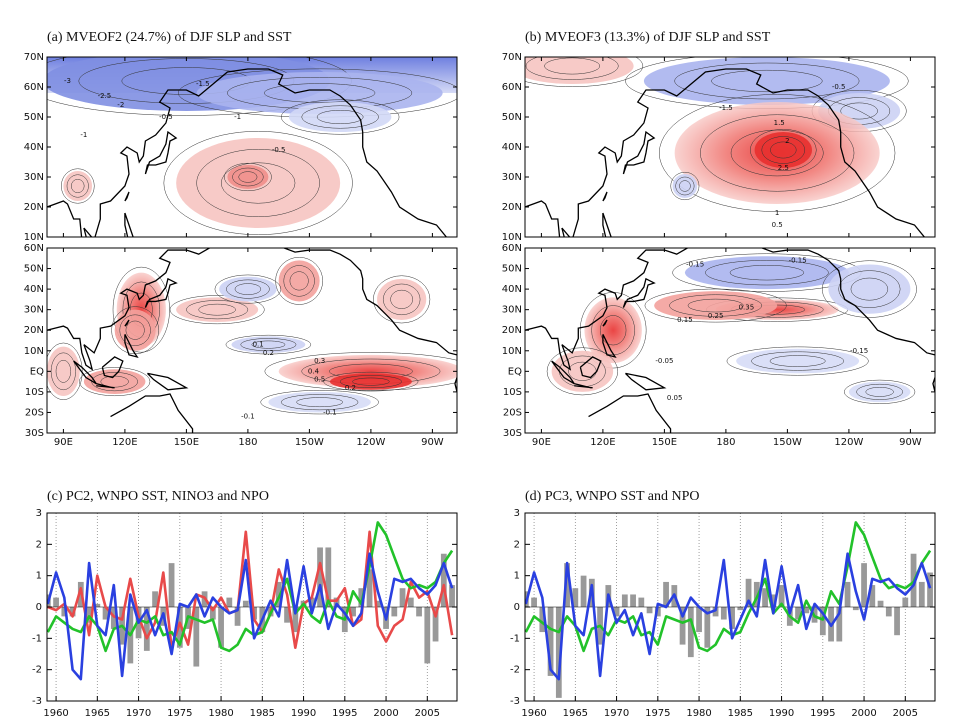  I want to click on plot-frame, so click(730, 607).